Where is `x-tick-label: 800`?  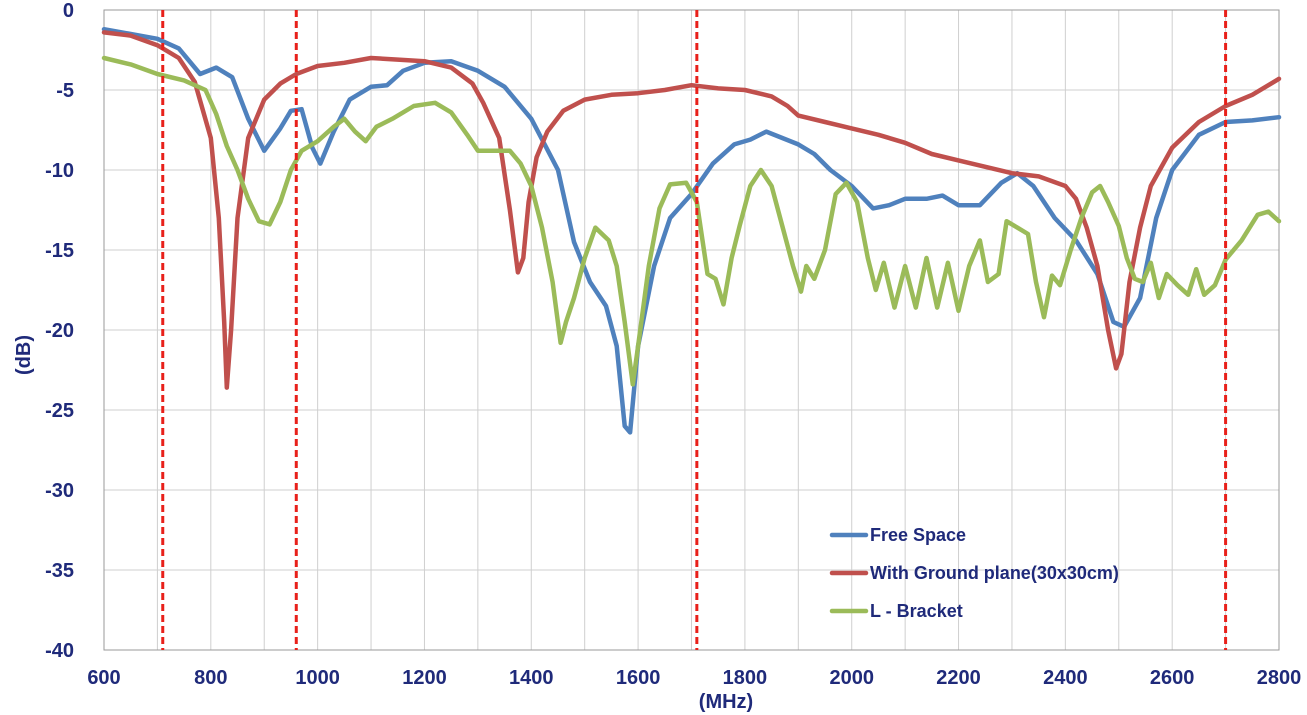
x-tick-label: 800 is located at coordinates (210, 678).